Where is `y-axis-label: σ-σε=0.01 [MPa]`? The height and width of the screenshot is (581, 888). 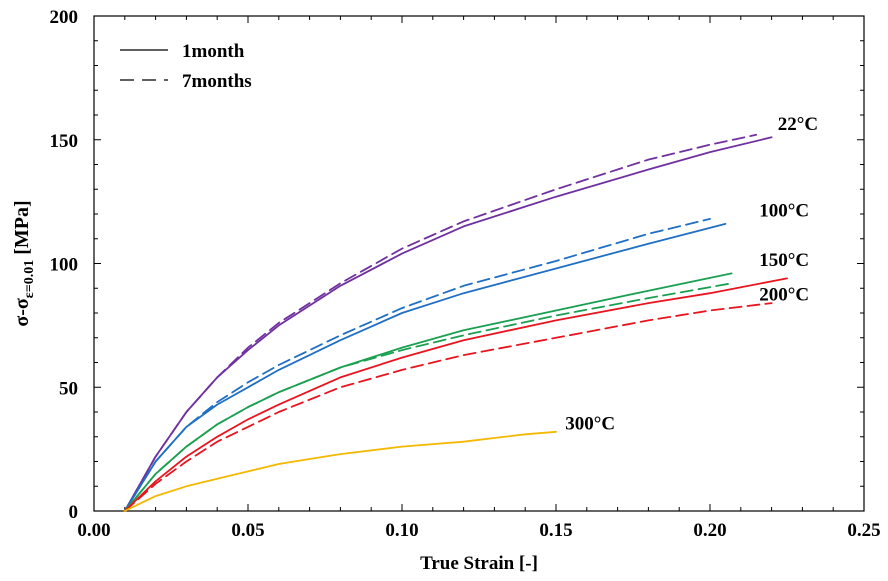
y-axis-label: σ-σε=0.01 [MPa] is located at coordinates (24, 263).